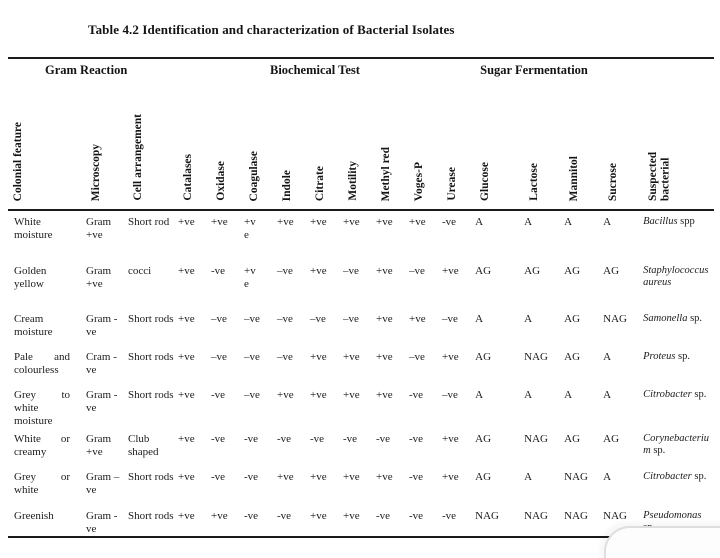  I want to click on column-header-label: Sucrose, so click(613, 181).